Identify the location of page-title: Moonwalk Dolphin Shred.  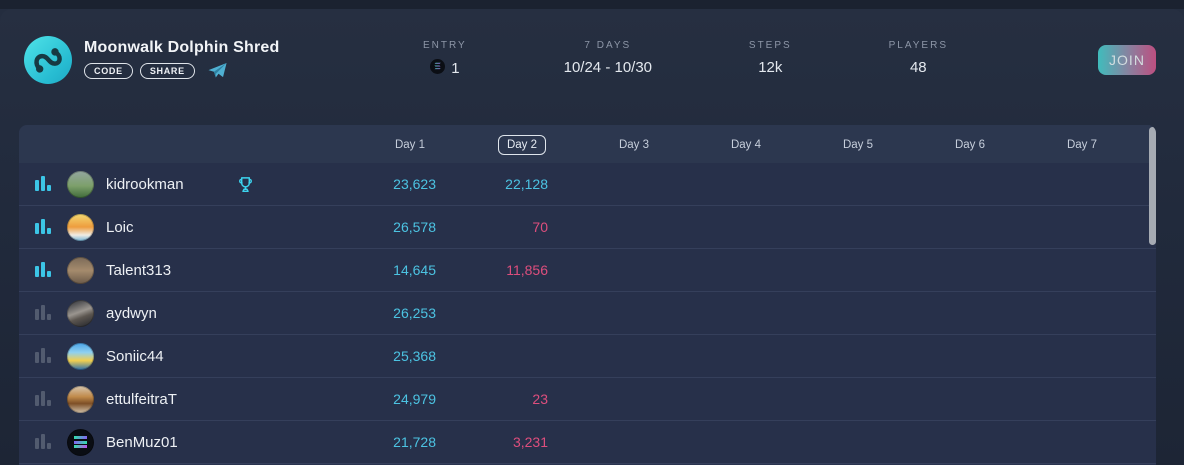
(182, 47).